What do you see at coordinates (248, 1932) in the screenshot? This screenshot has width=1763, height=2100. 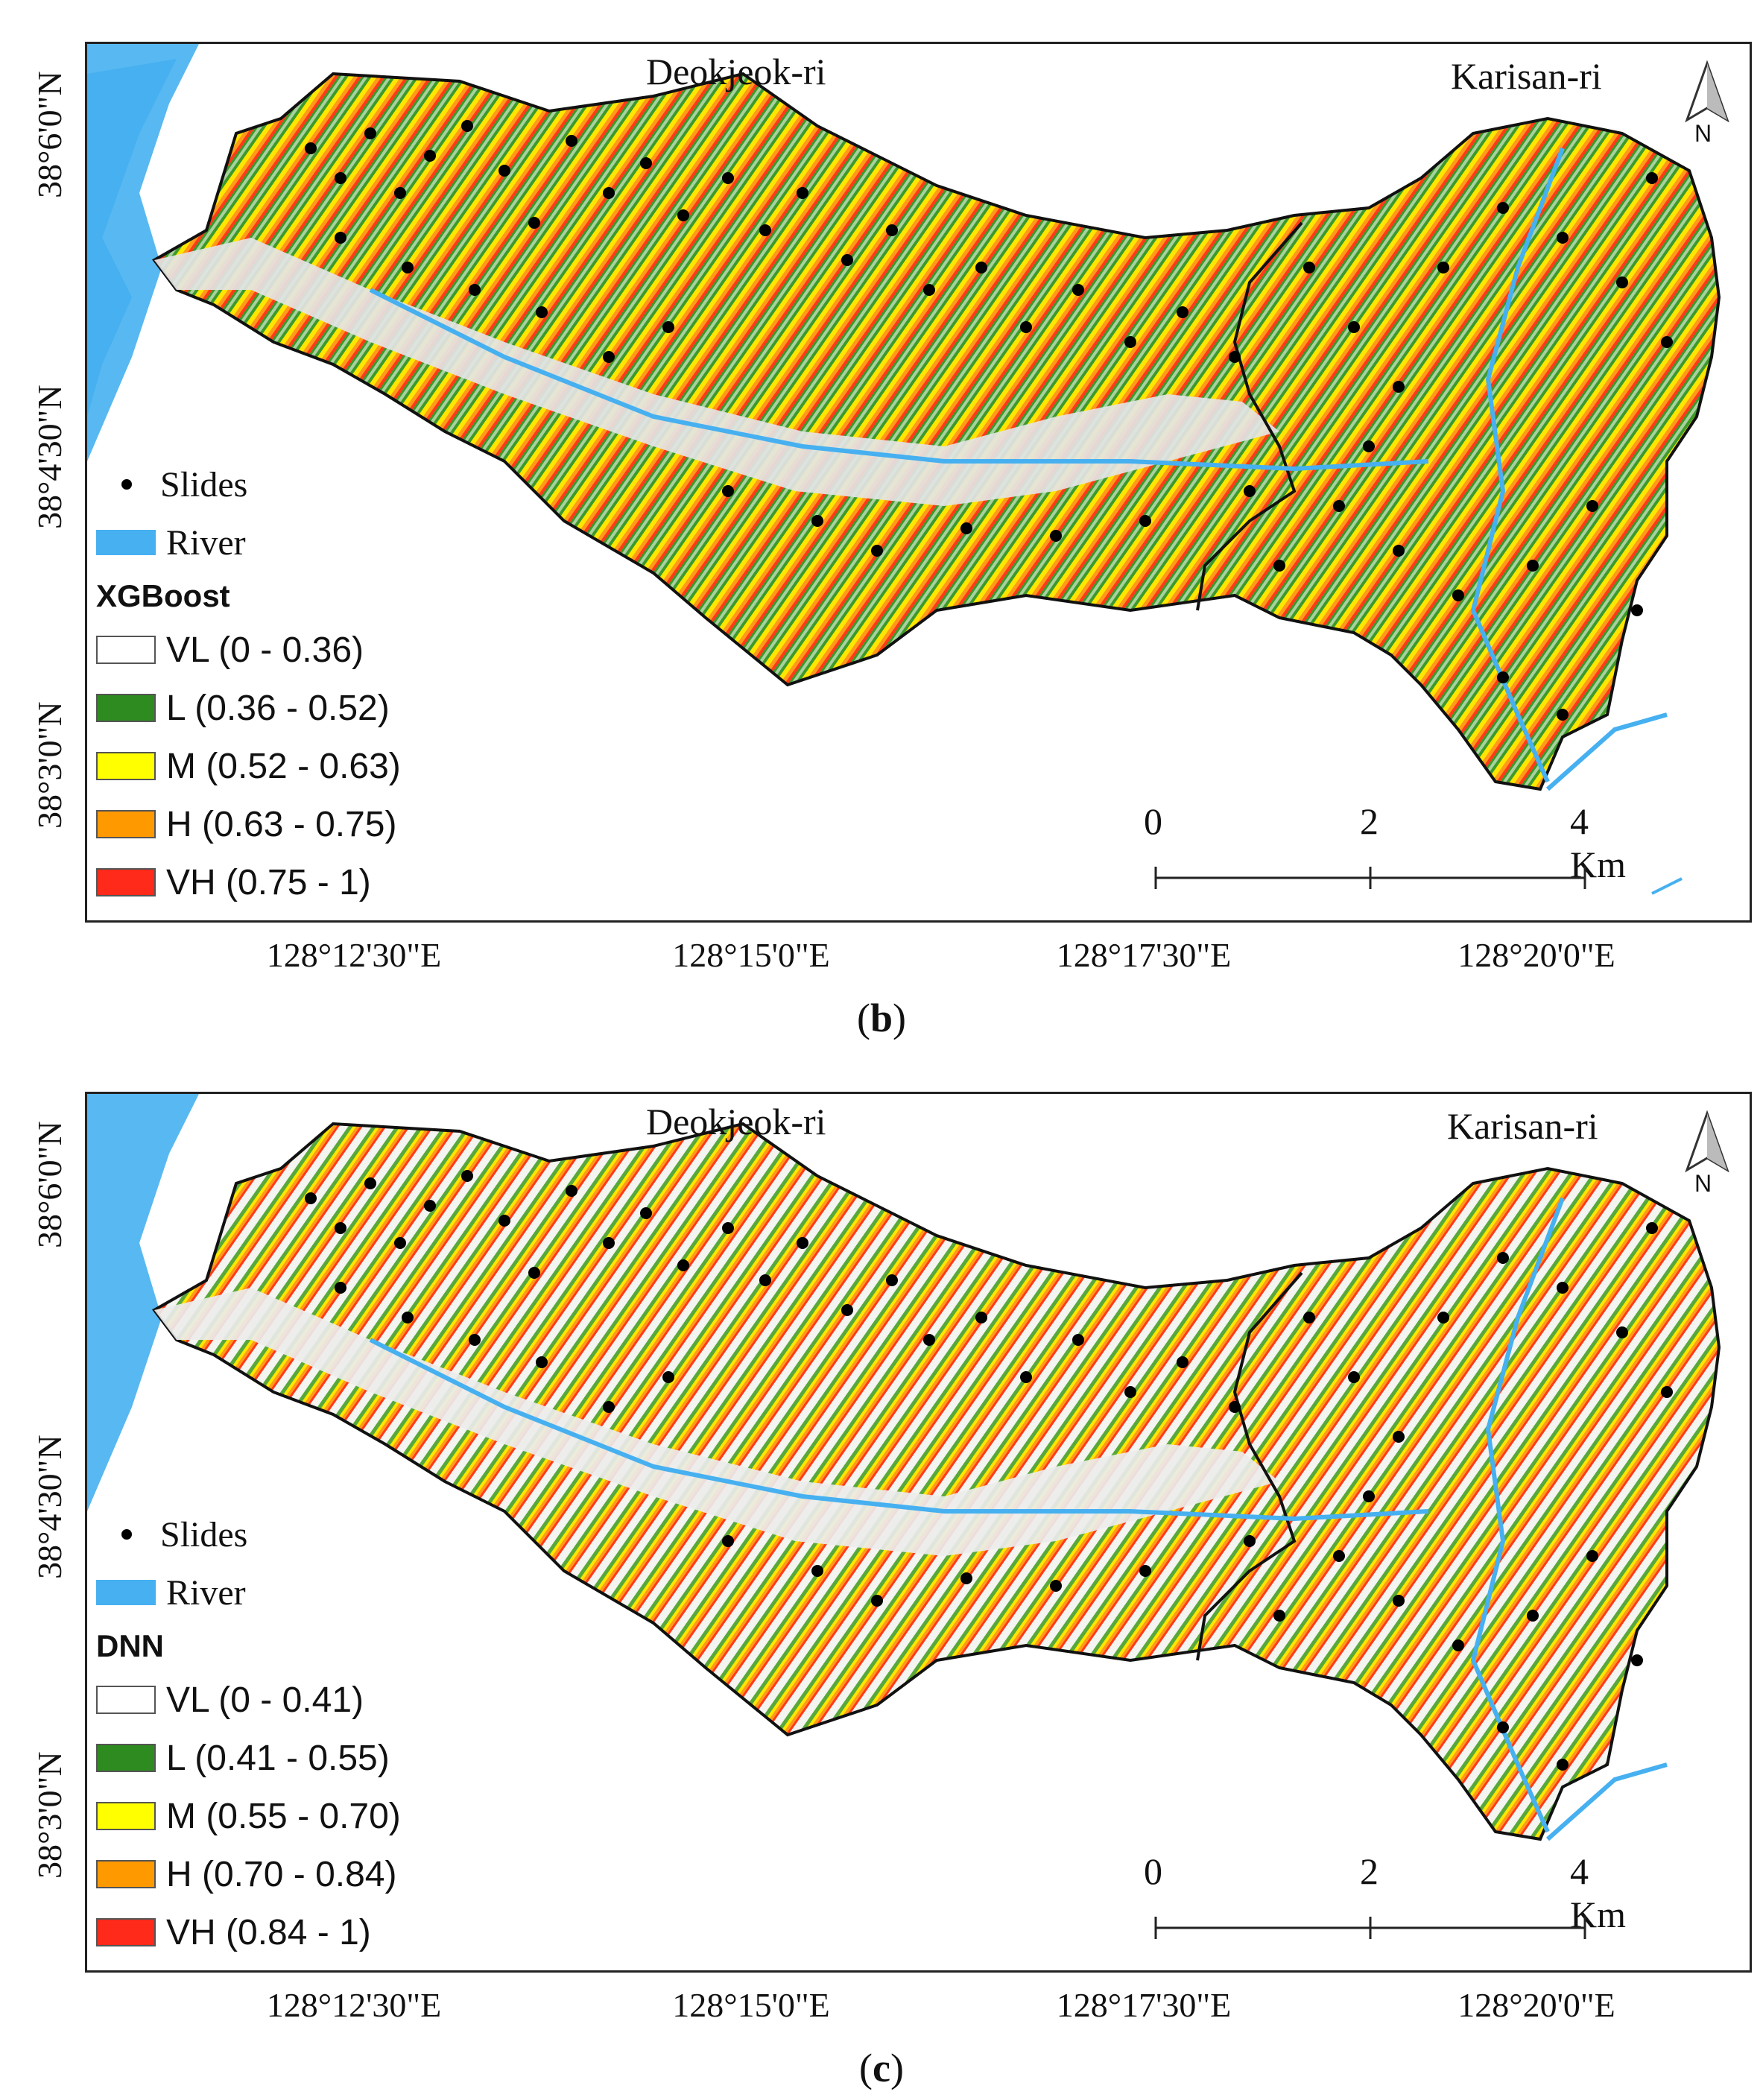 I see `legend-class: VH (0.84 - 1)` at bounding box center [248, 1932].